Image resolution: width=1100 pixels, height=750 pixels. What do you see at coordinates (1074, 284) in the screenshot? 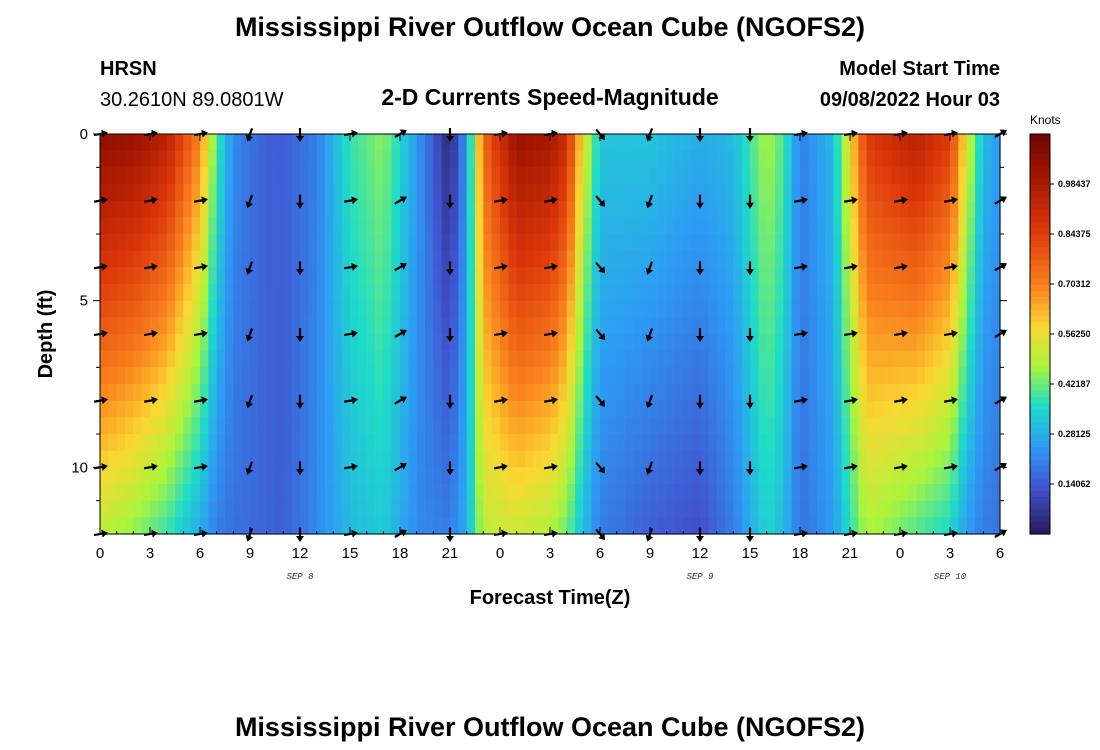
I see `colorbar-tick-label: 0.70312` at bounding box center [1074, 284].